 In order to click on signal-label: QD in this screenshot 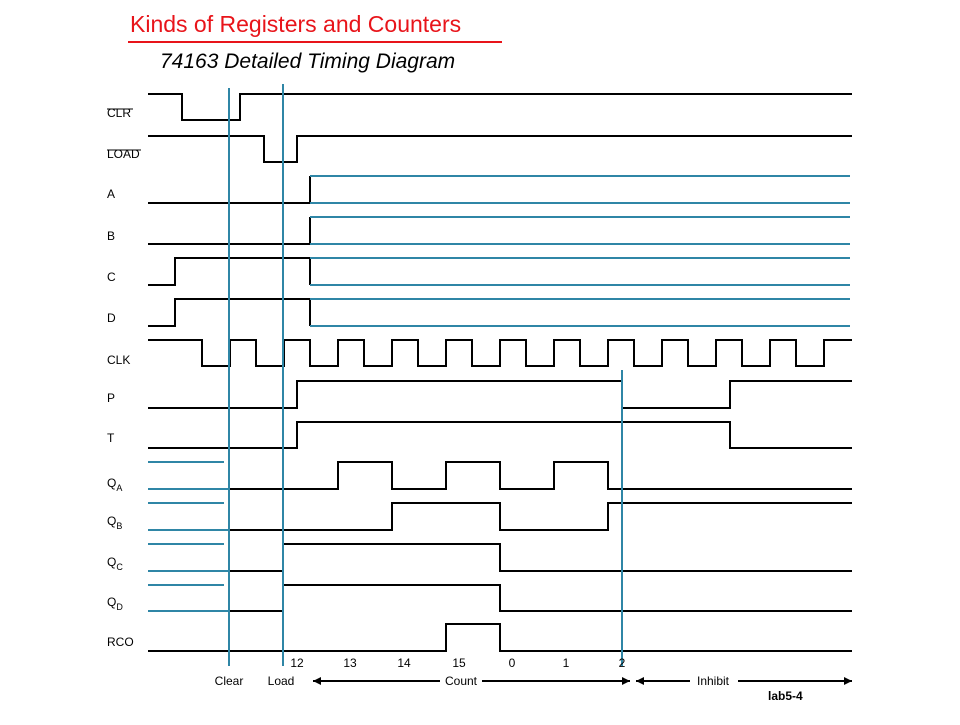, I will do `click(115, 603)`.